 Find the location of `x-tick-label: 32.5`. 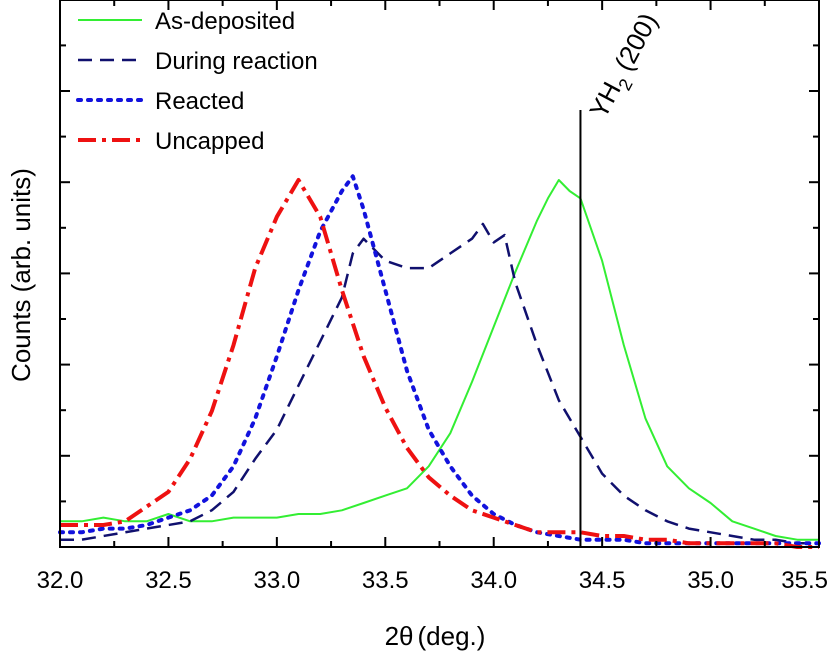

x-tick-label: 32.5 is located at coordinates (168, 580).